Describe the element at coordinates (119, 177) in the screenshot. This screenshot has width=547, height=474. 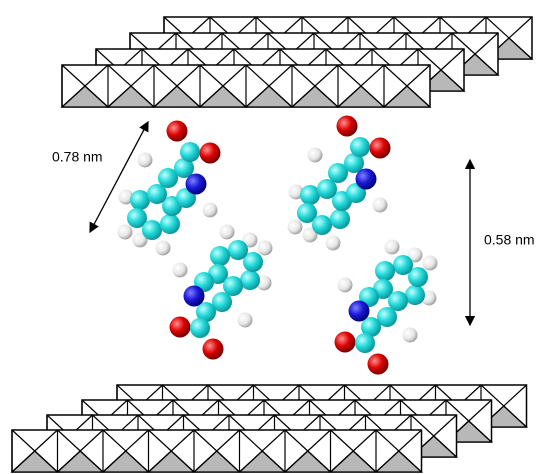
I see `distance-arrow` at that location.